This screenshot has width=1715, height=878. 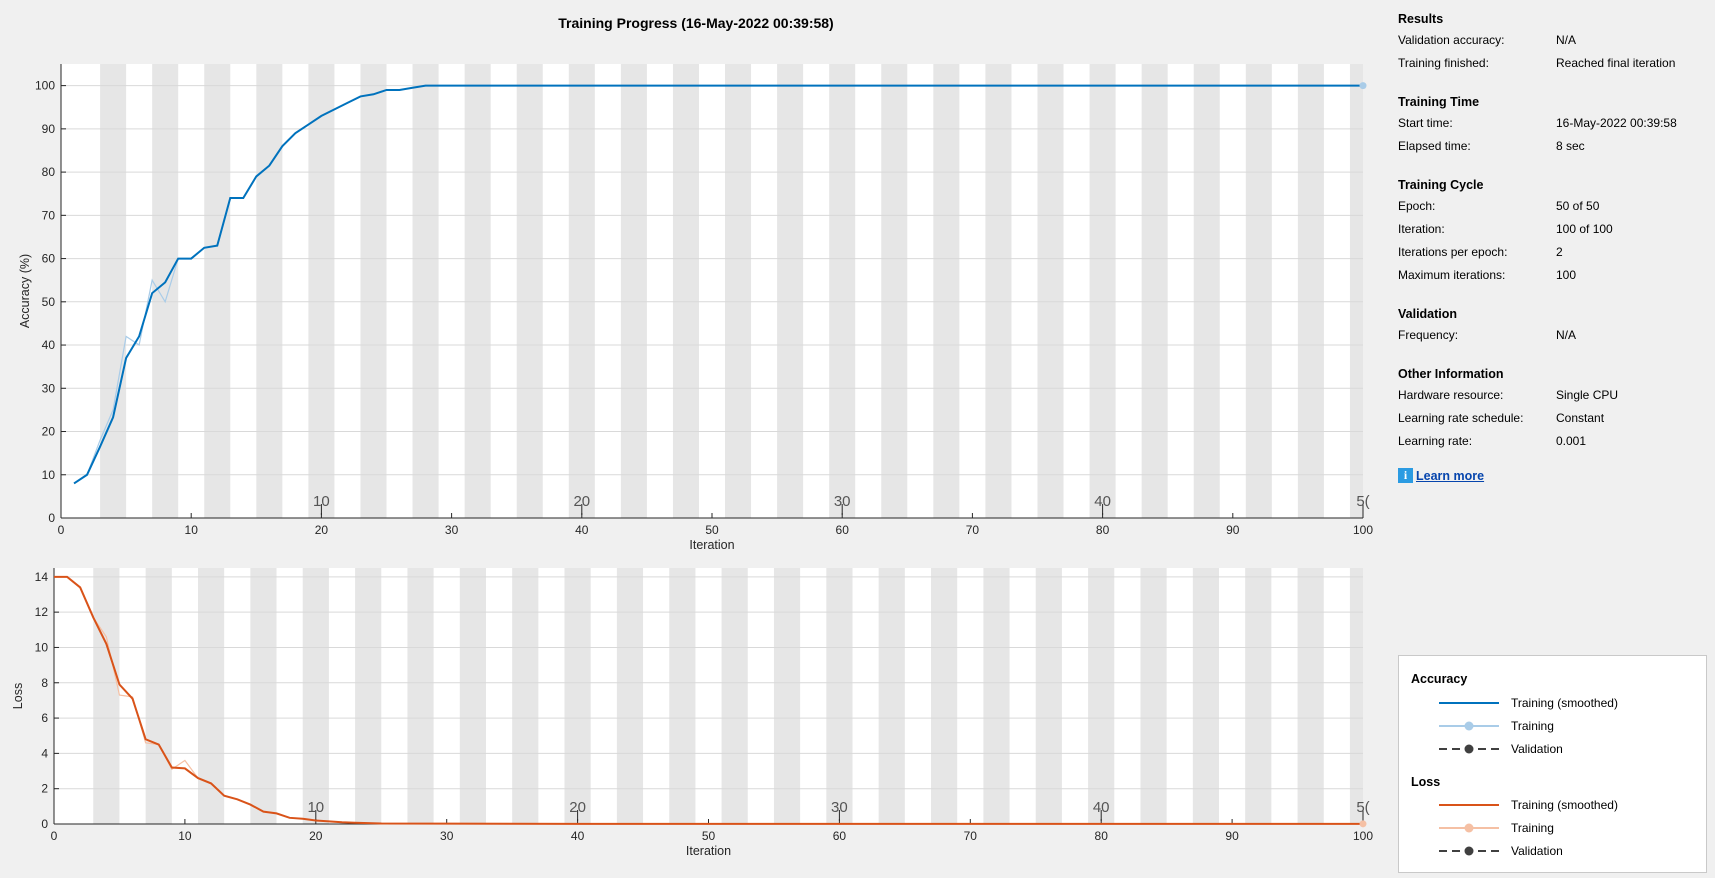 I want to click on dashed-line-marker-swatch-icon, so click(x=1469, y=851).